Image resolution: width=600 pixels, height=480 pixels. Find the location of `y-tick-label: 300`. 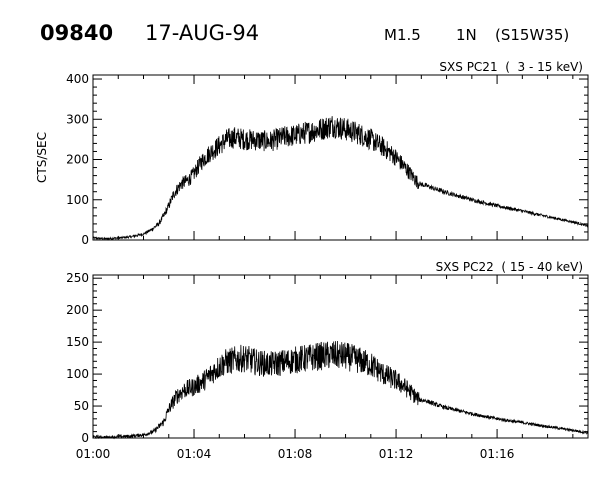

y-tick-label: 300 is located at coordinates (77, 119).